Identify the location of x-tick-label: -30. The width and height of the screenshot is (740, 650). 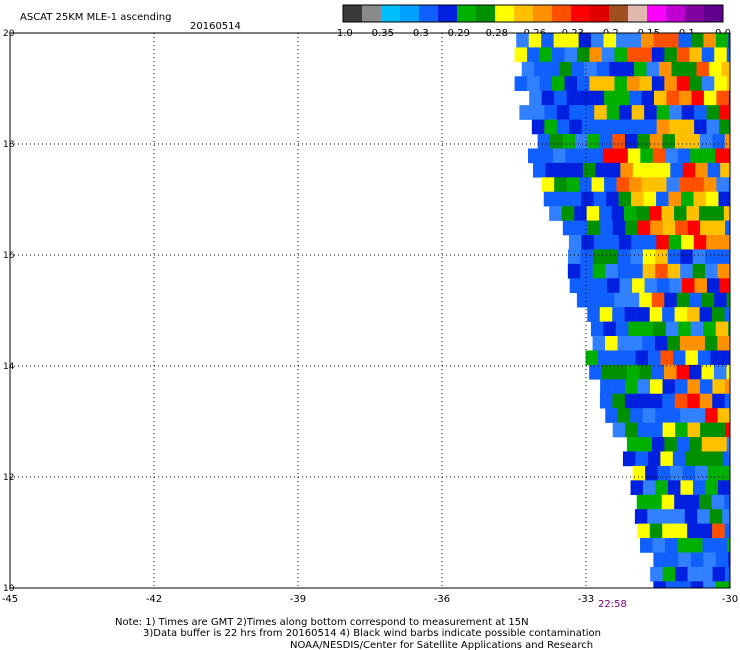
(730, 599).